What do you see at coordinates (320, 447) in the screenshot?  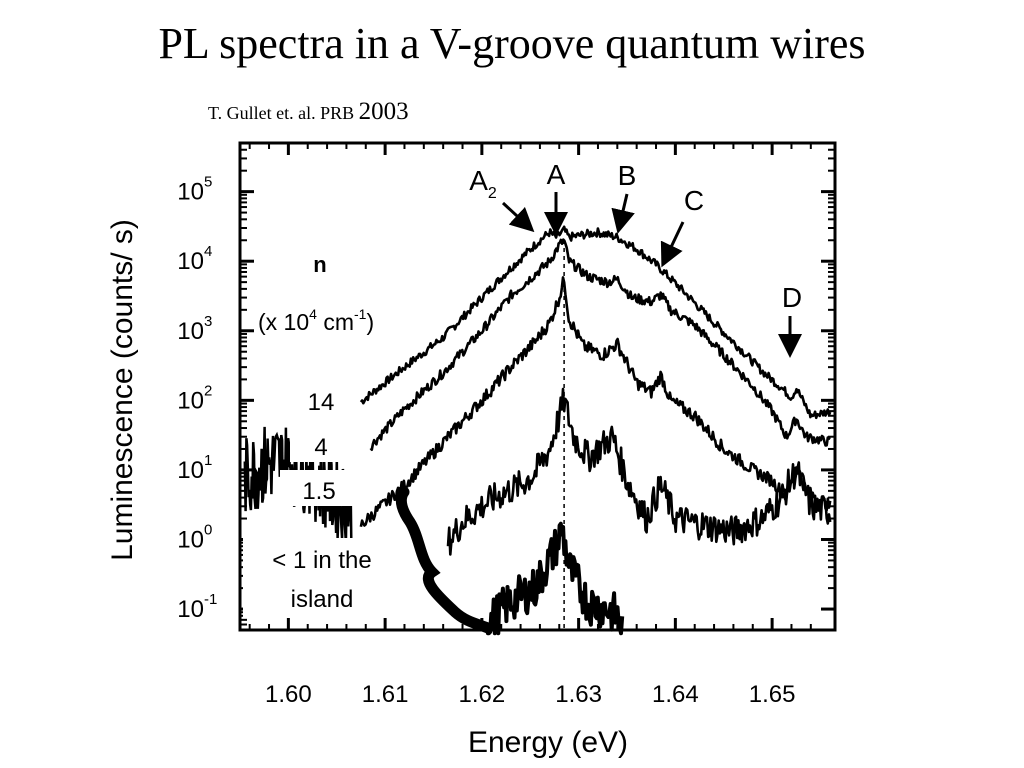 I see `series-label: 4` at bounding box center [320, 447].